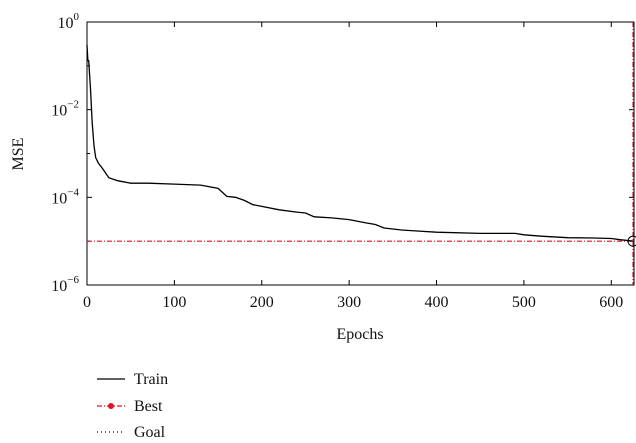 This screenshot has width=636, height=443. Describe the element at coordinates (18, 154) in the screenshot. I see `y-axis-title: MSE` at that location.